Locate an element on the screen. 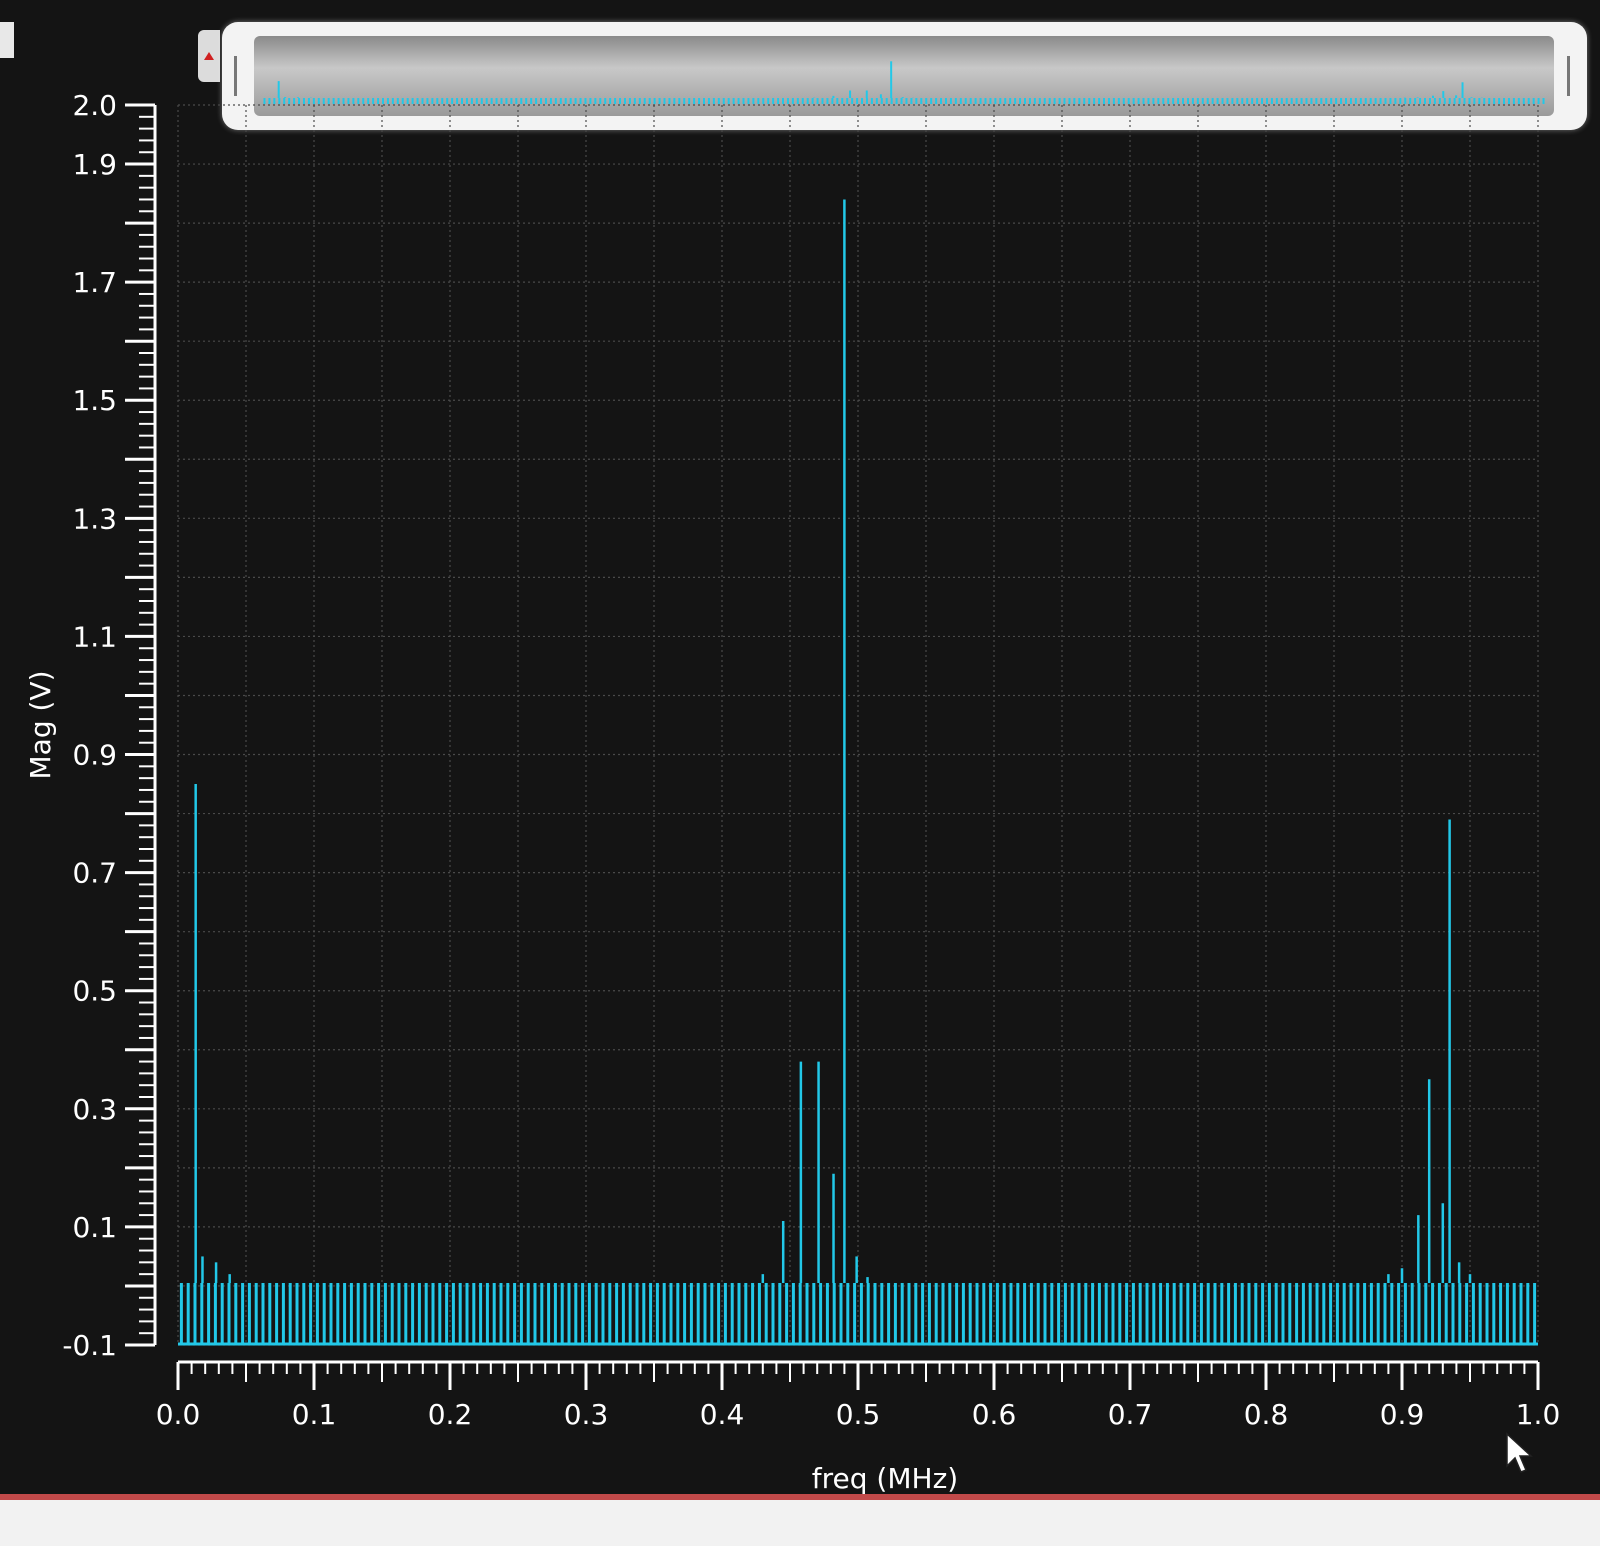  window-edge-fragment is located at coordinates (7, 40).